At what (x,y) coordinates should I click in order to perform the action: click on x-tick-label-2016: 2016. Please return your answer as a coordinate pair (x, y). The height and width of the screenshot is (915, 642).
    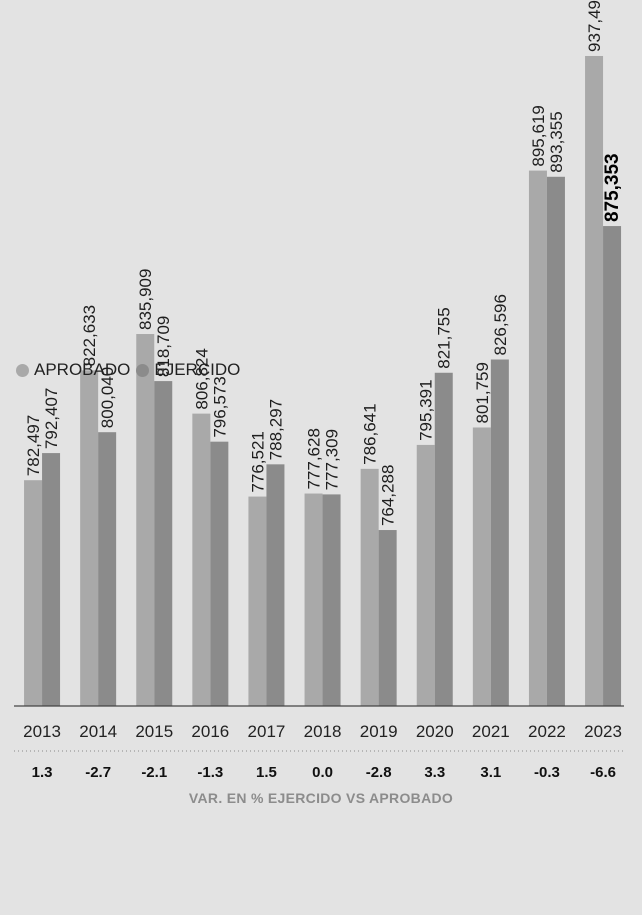
    Looking at the image, I should click on (210, 731).